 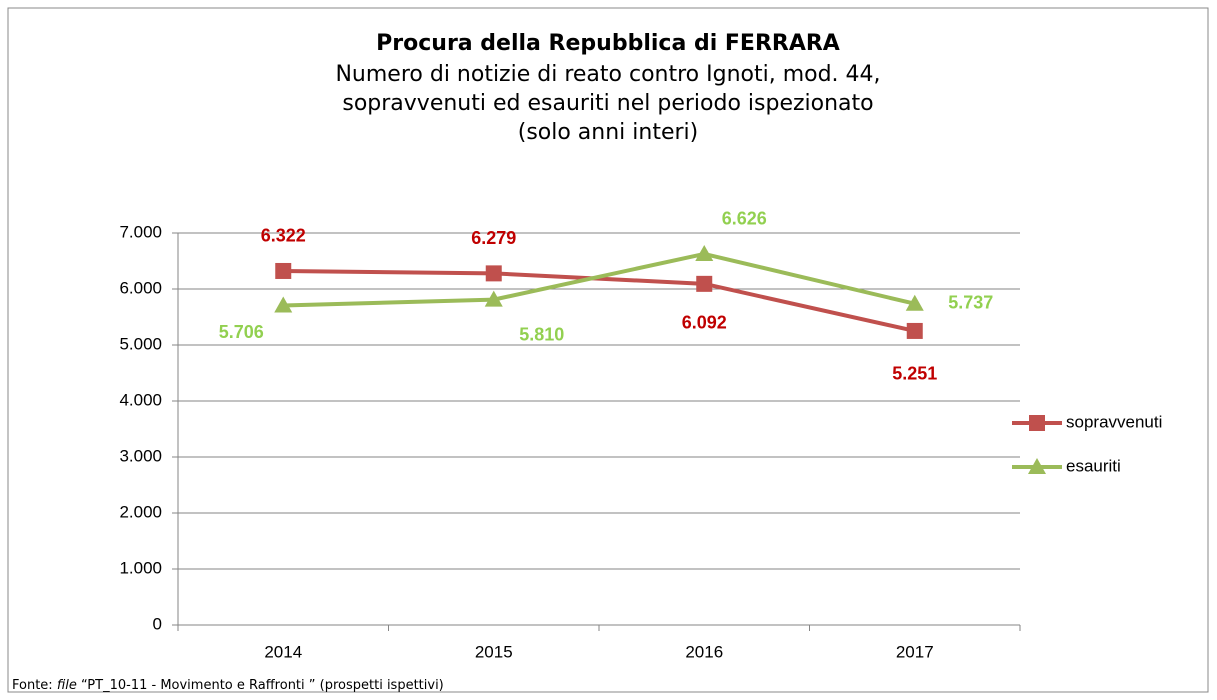 I want to click on x-tick-label: 2014, so click(x=283, y=651).